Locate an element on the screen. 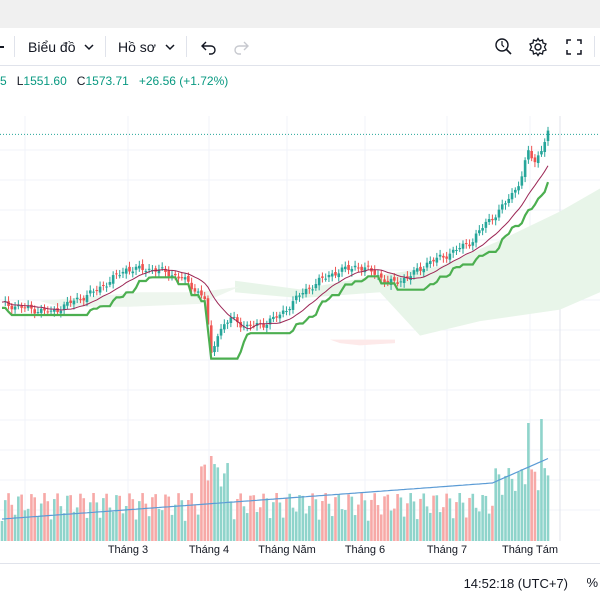 The height and width of the screenshot is (601, 600). x-axis-label: Tháng 4 is located at coordinates (209, 550).